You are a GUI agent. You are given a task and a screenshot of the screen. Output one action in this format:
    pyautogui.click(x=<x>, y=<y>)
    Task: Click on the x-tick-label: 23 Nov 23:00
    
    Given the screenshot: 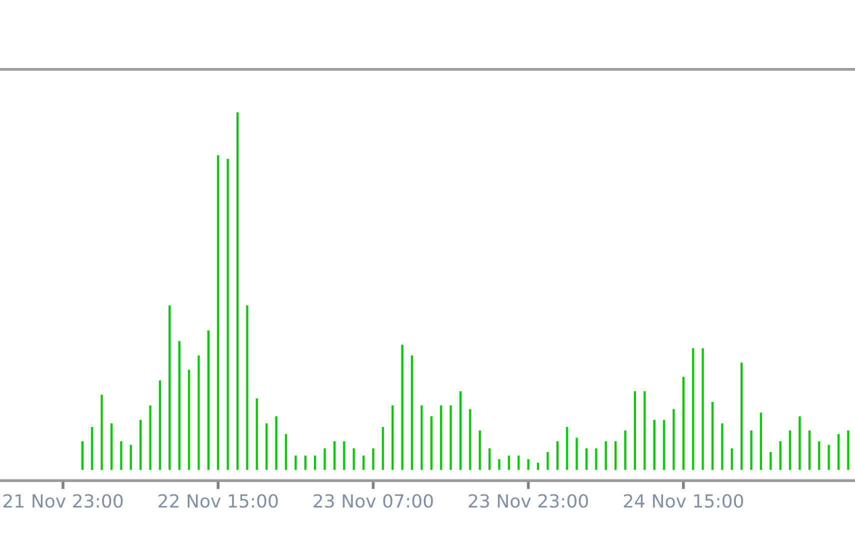 What is the action you would take?
    pyautogui.click(x=528, y=501)
    